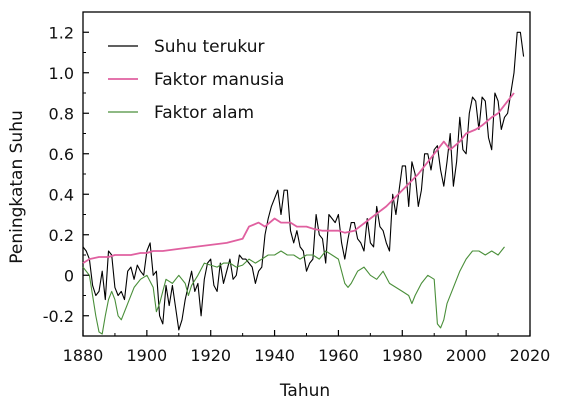  What do you see at coordinates (146, 355) in the screenshot?
I see `x-tick-label: 1900` at bounding box center [146, 355].